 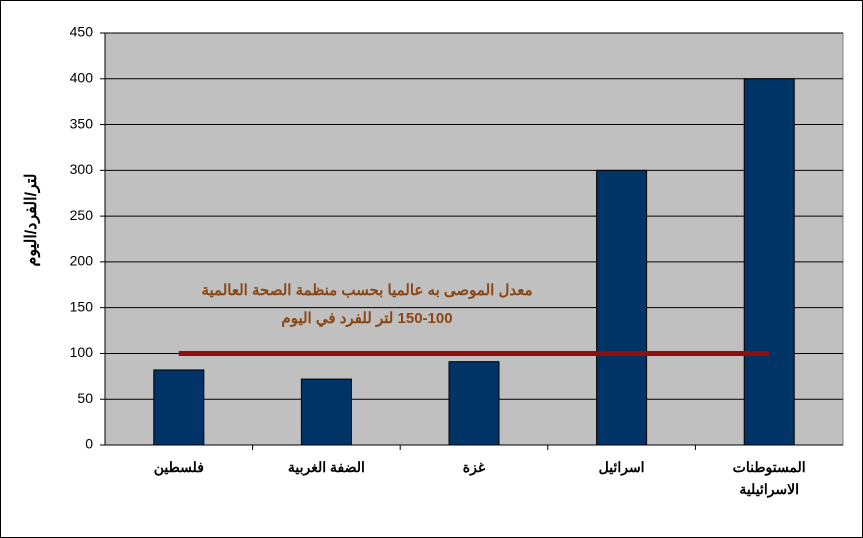 What do you see at coordinates (621, 467) in the screenshot?
I see `x-tick-label: اسرائيل` at bounding box center [621, 467].